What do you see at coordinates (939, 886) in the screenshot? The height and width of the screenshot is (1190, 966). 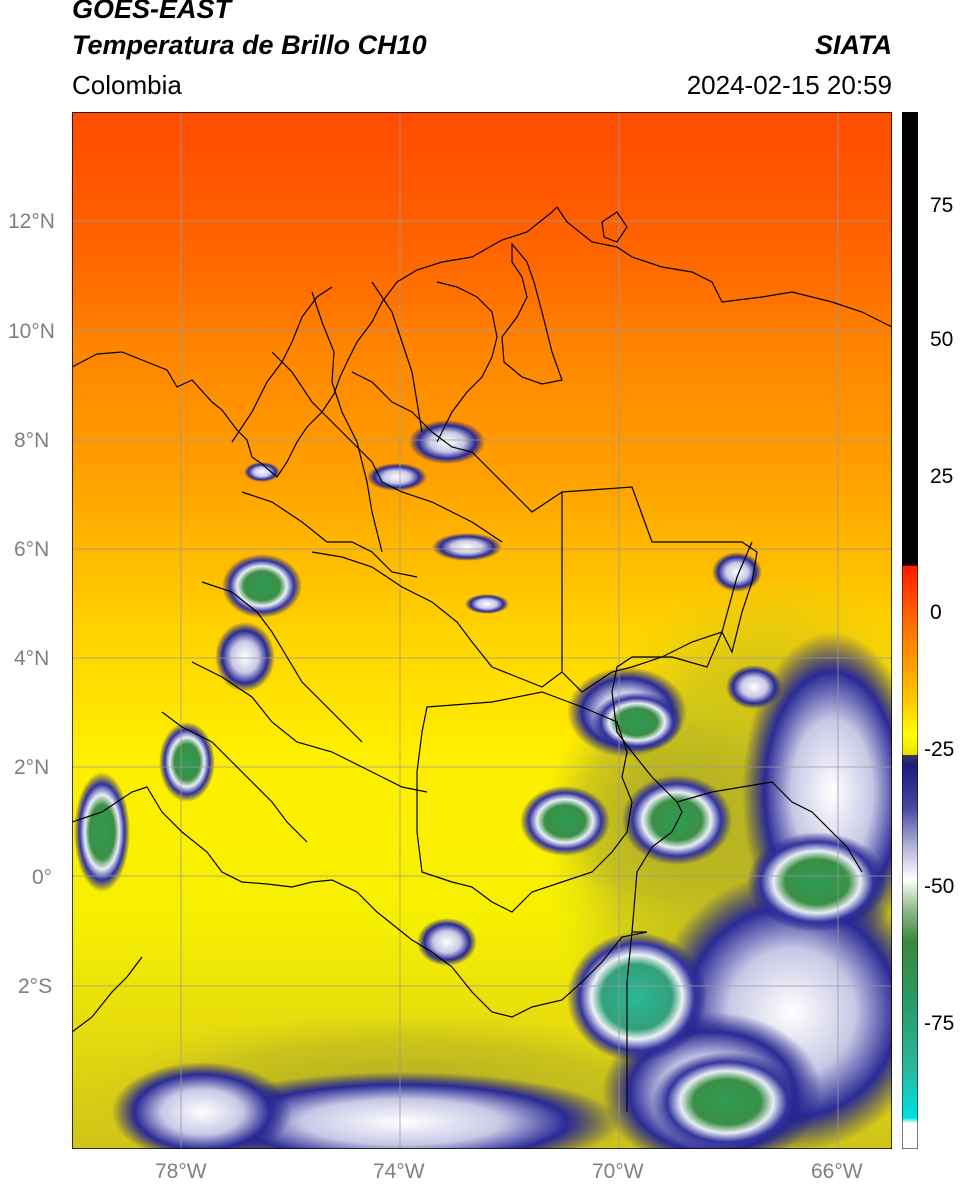 I see `cbar-tick-minus50: -50` at bounding box center [939, 886].